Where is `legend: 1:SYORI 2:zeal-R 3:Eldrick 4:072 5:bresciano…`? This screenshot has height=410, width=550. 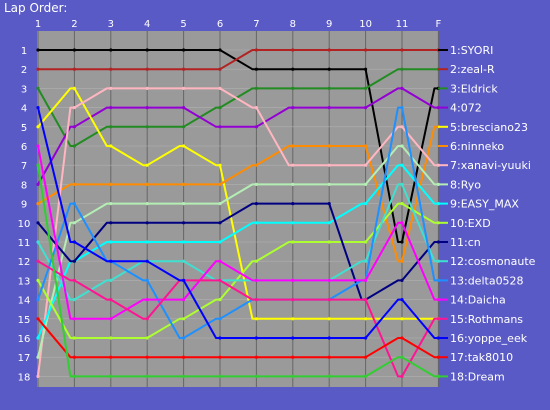 legend: 1:SYORI 2:zeal-R 3:Eldrick 4:072 5:bresciano… is located at coordinates (487, 213).